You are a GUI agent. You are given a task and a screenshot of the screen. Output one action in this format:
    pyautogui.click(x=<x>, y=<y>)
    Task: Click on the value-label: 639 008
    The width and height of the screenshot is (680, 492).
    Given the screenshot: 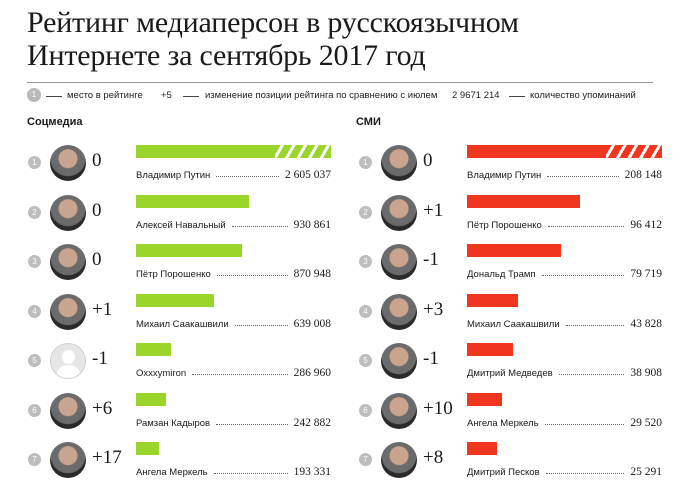 What is the action you would take?
    pyautogui.click(x=312, y=323)
    